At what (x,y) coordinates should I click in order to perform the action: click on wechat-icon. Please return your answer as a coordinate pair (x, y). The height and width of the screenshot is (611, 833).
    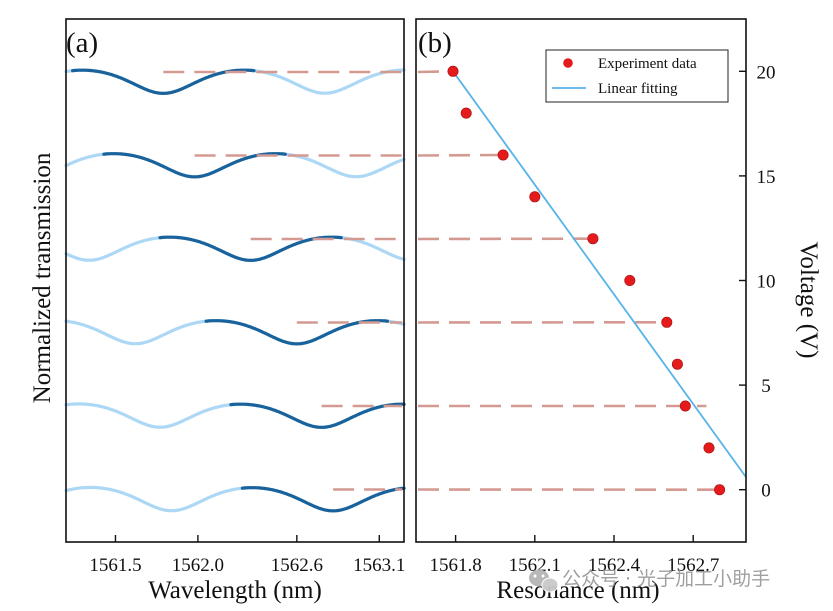
    Looking at the image, I should click on (544, 581).